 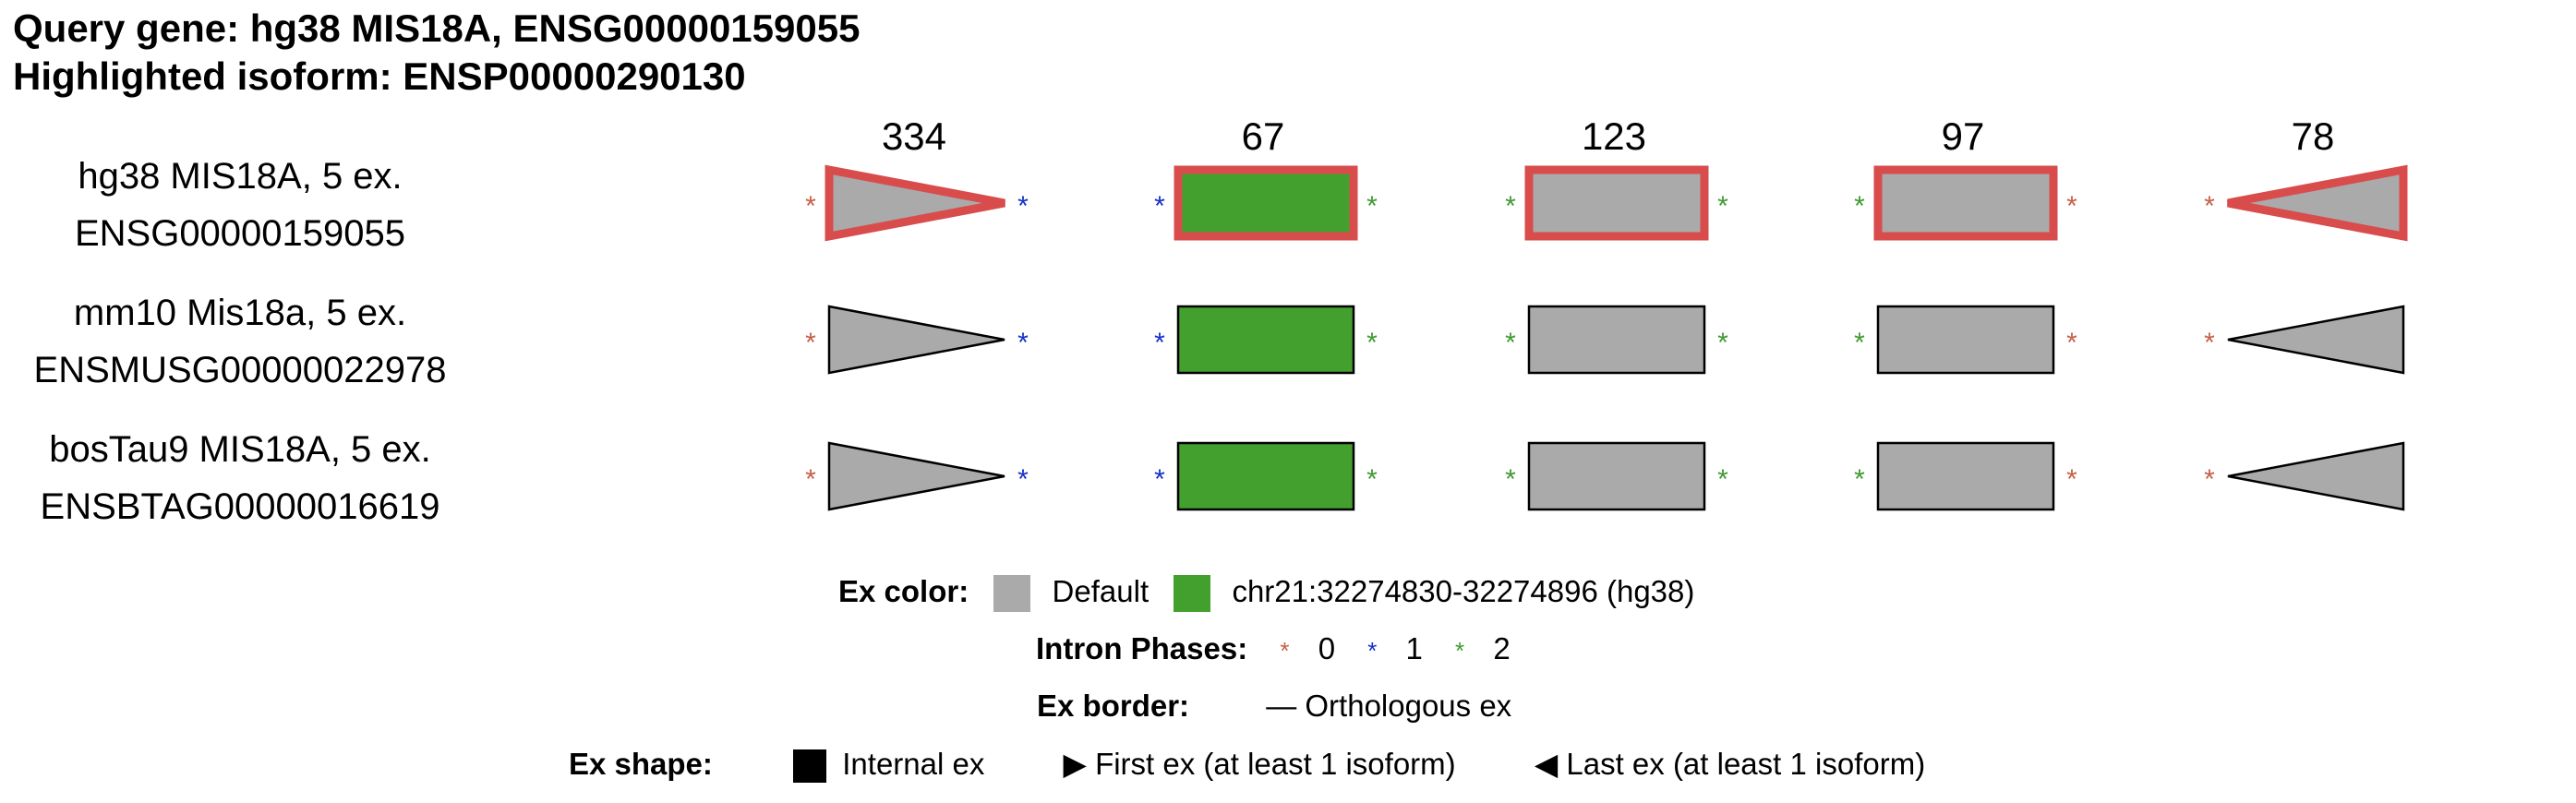 What do you see at coordinates (916, 476) in the screenshot?
I see `exon-1-row-3-first-triangle` at bounding box center [916, 476].